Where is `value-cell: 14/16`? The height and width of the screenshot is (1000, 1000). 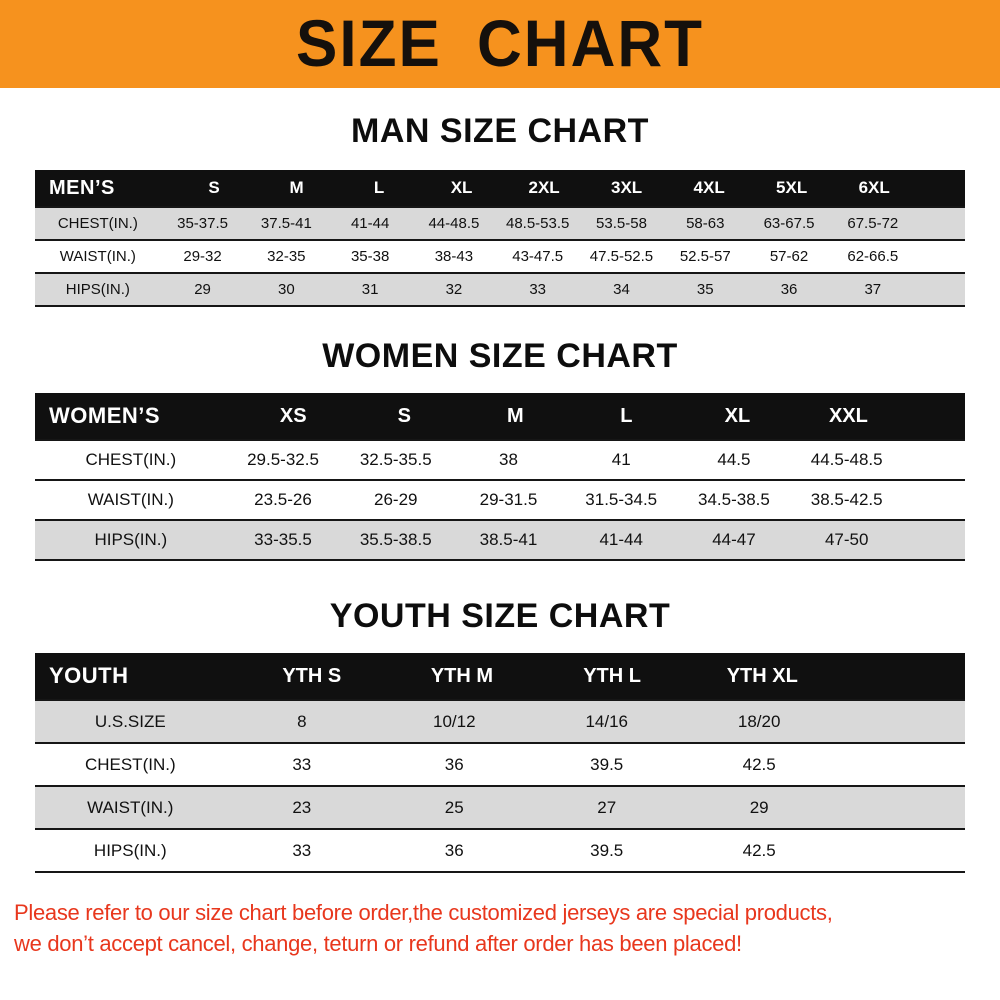 value-cell: 14/16 is located at coordinates (606, 721).